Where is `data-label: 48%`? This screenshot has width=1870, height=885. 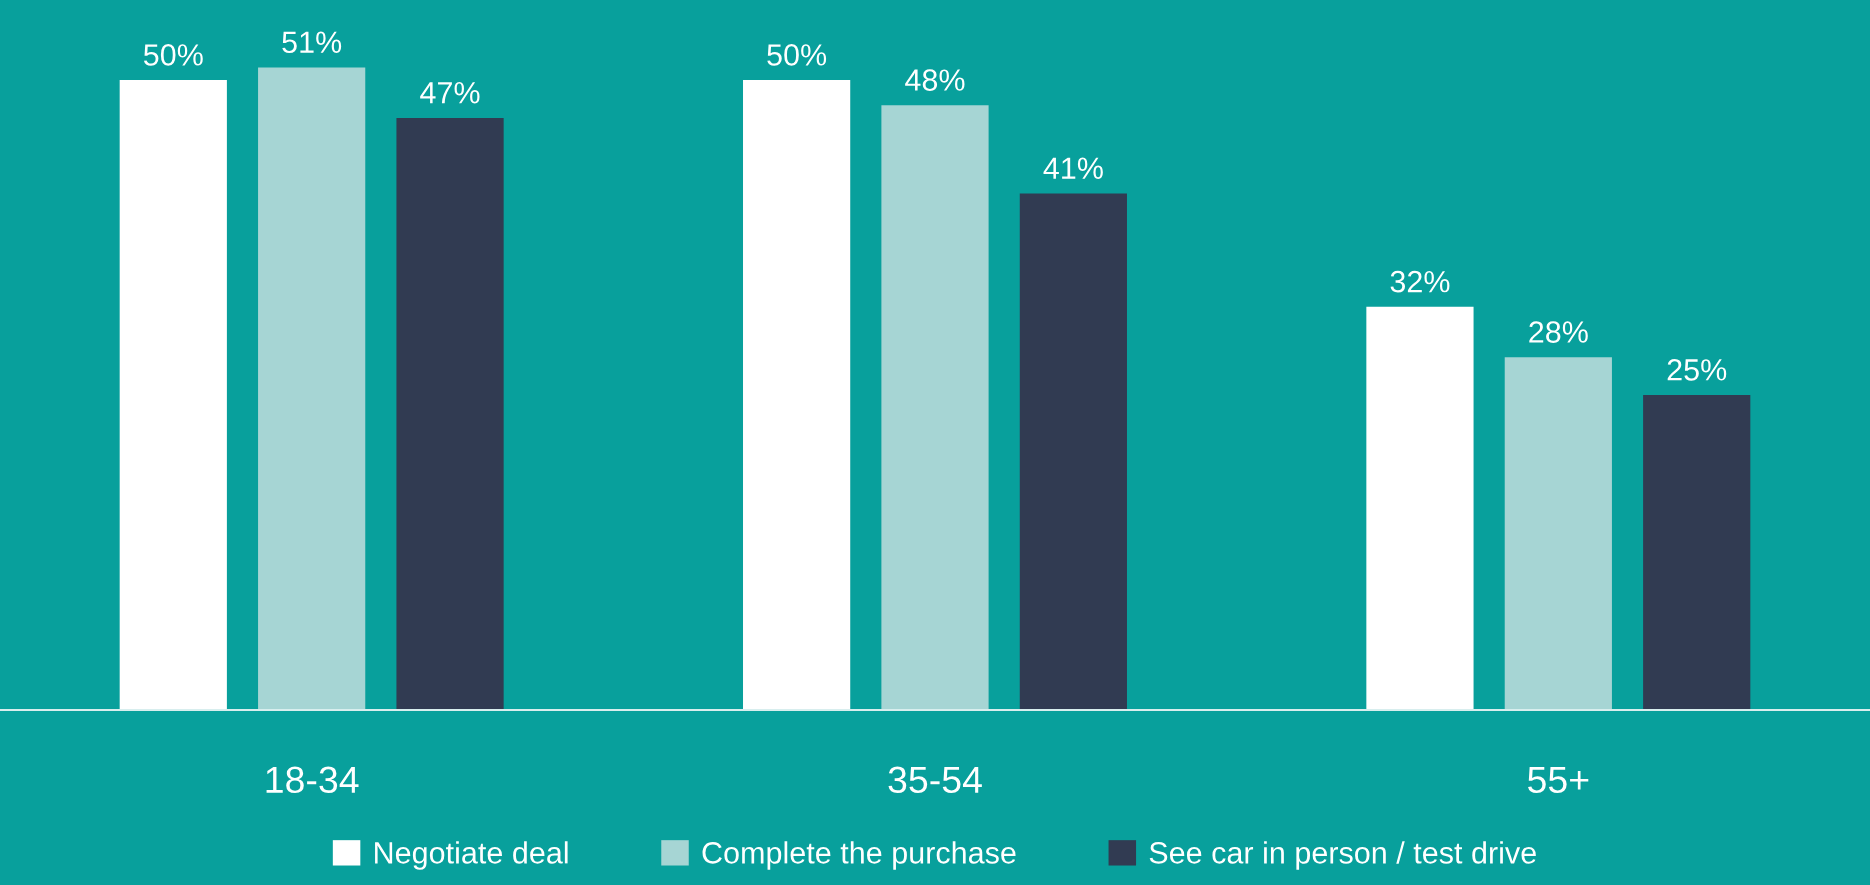
data-label: 48% is located at coordinates (935, 80).